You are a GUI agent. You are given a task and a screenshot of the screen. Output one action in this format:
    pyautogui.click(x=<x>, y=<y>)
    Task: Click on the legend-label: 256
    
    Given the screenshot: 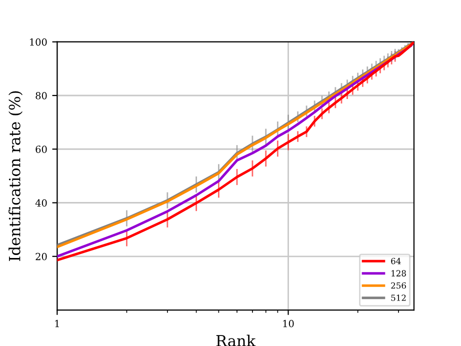 What is the action you would take?
    pyautogui.click(x=398, y=285)
    